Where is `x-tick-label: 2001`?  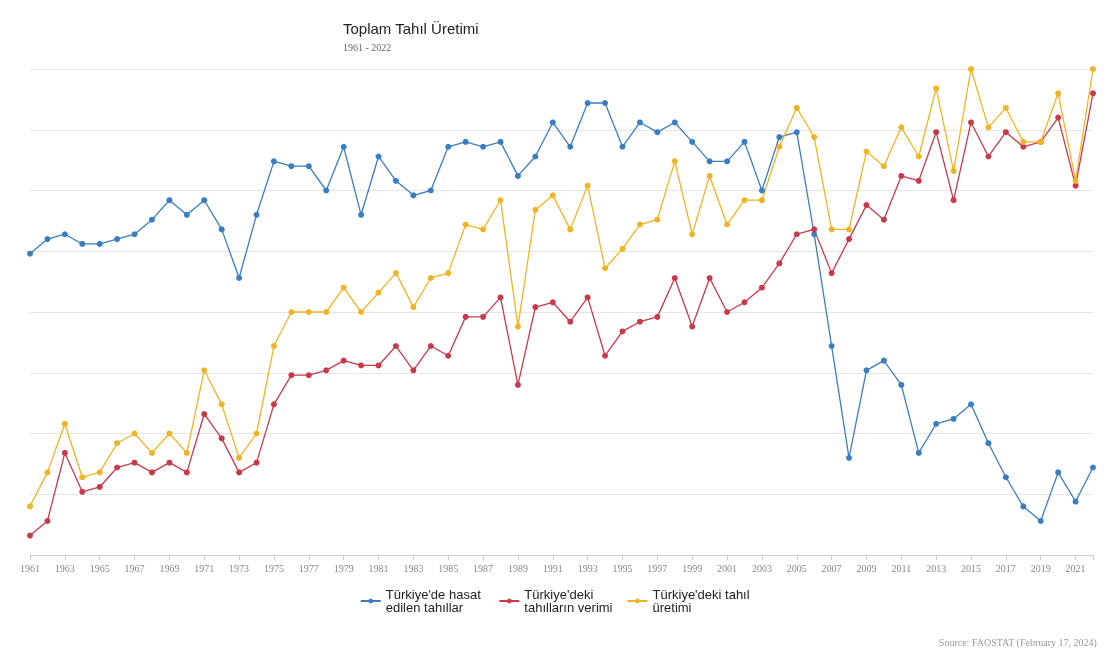 x-tick-label: 2001 is located at coordinates (727, 568).